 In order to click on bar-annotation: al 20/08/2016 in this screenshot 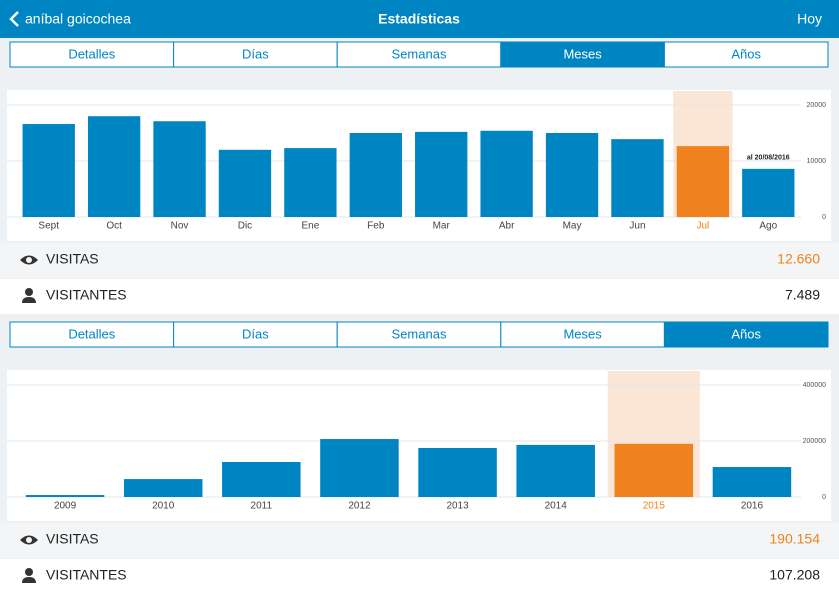, I will do `click(768, 158)`.